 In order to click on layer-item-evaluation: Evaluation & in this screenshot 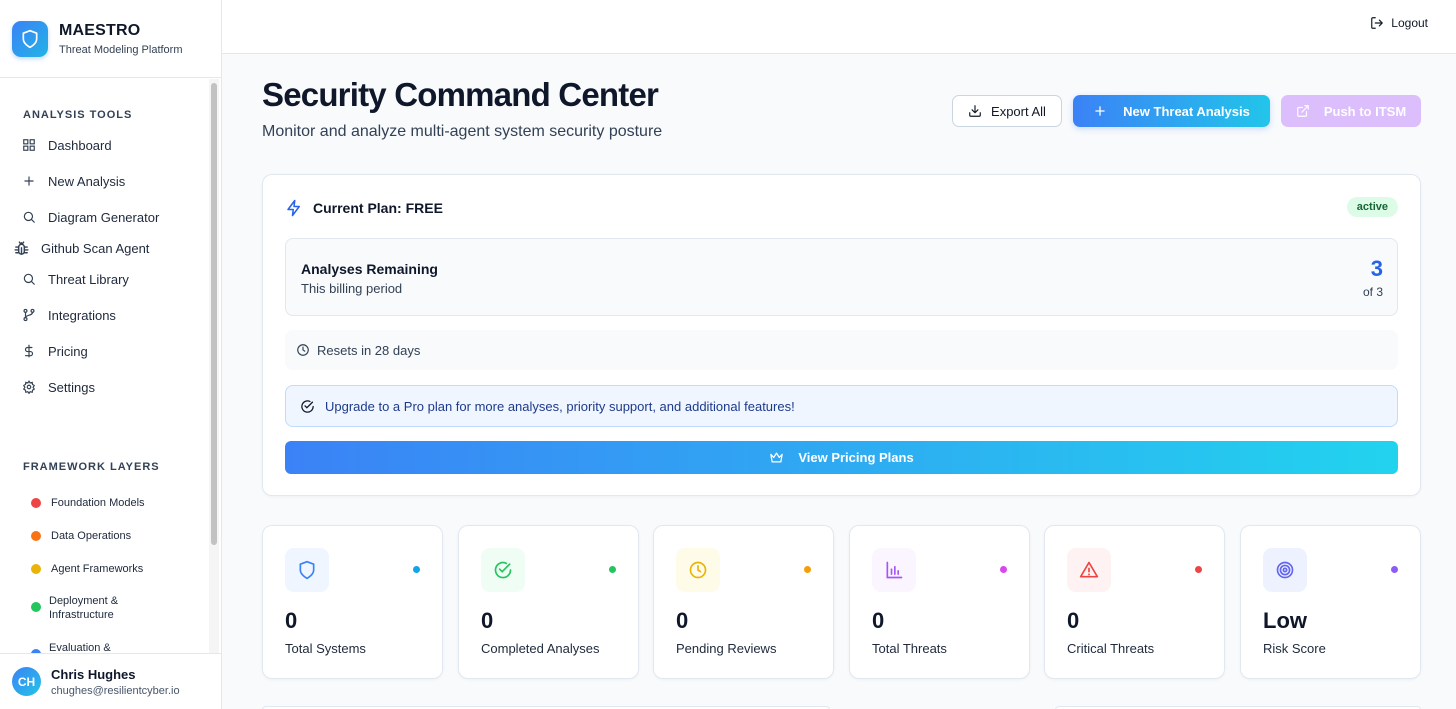, I will do `click(71, 647)`.